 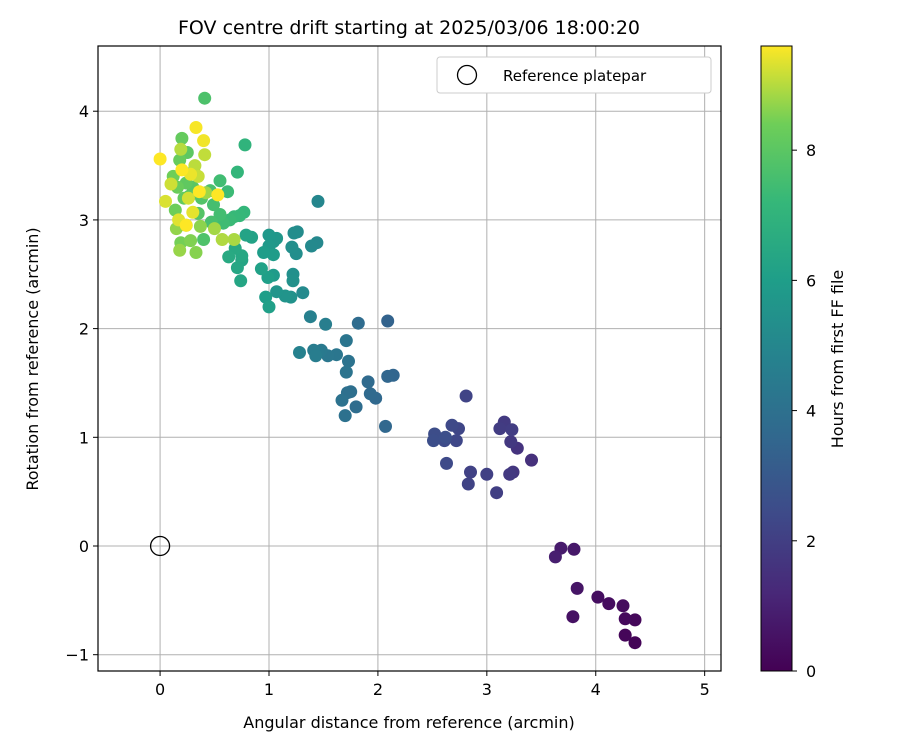 I want to click on colorbar-tick-label: 6, so click(x=811, y=280).